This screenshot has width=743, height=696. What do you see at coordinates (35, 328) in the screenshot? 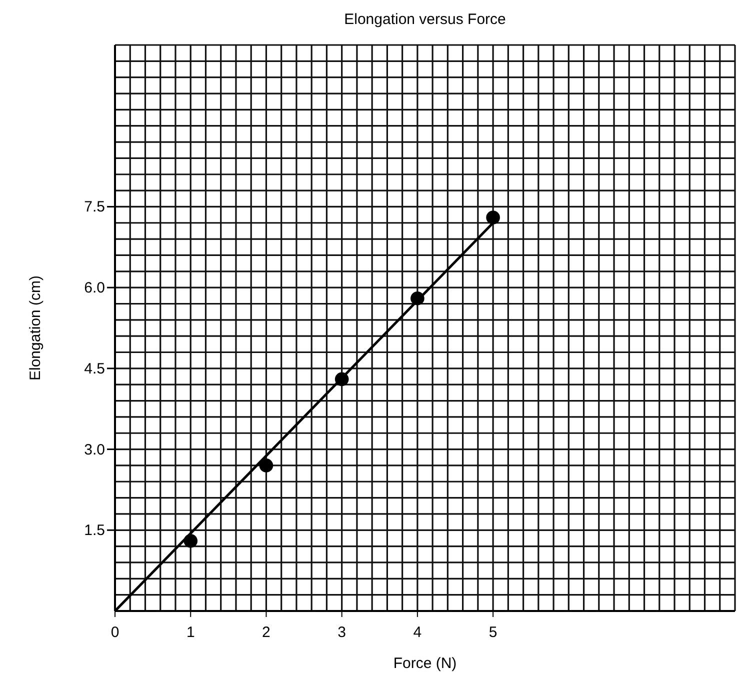
I see `y-axis-title: Elongation (cm)` at bounding box center [35, 328].